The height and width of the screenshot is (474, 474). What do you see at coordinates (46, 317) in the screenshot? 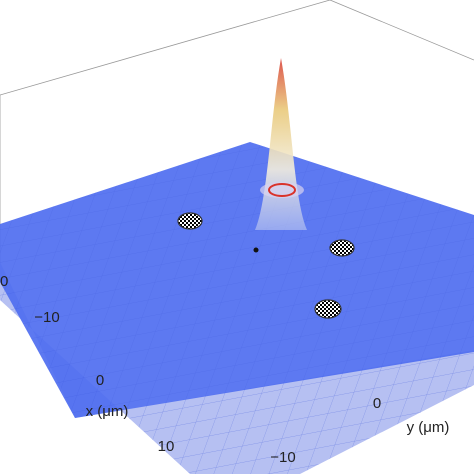
I see `x-tick-label: −10` at bounding box center [46, 317].